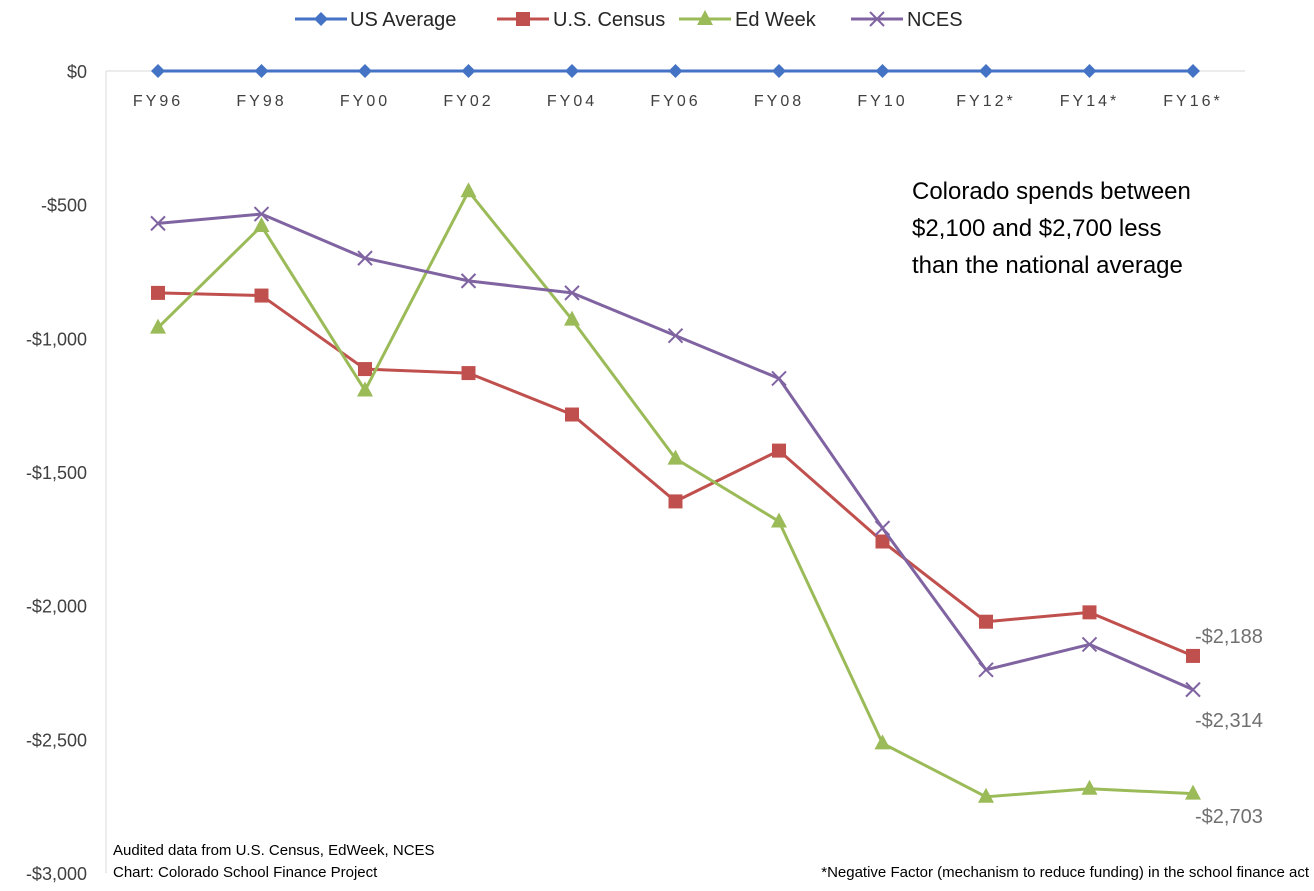 This screenshot has height=891, width=1314. I want to click on x-tick-label: FY06, so click(675, 101).